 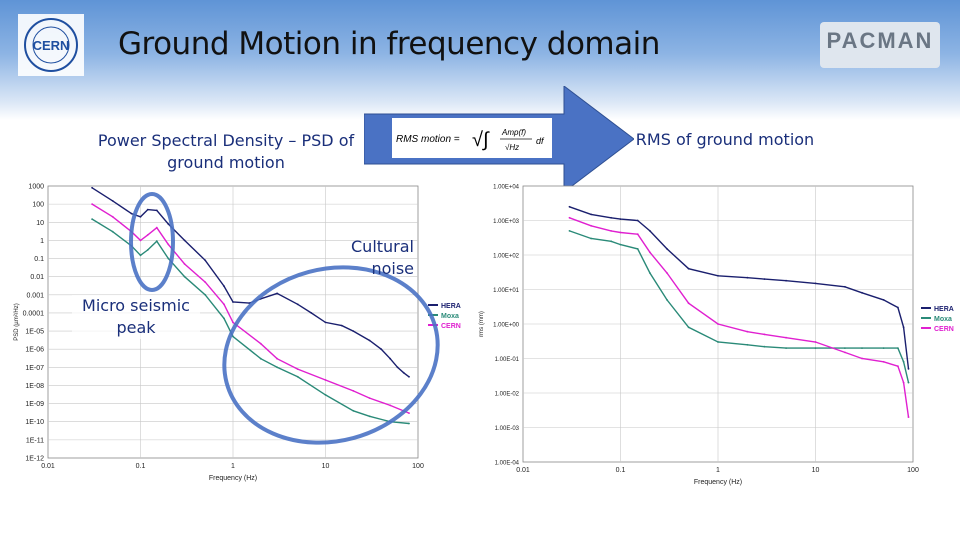 I want to click on y-tick-label: 1.00E-03, so click(x=507, y=429).